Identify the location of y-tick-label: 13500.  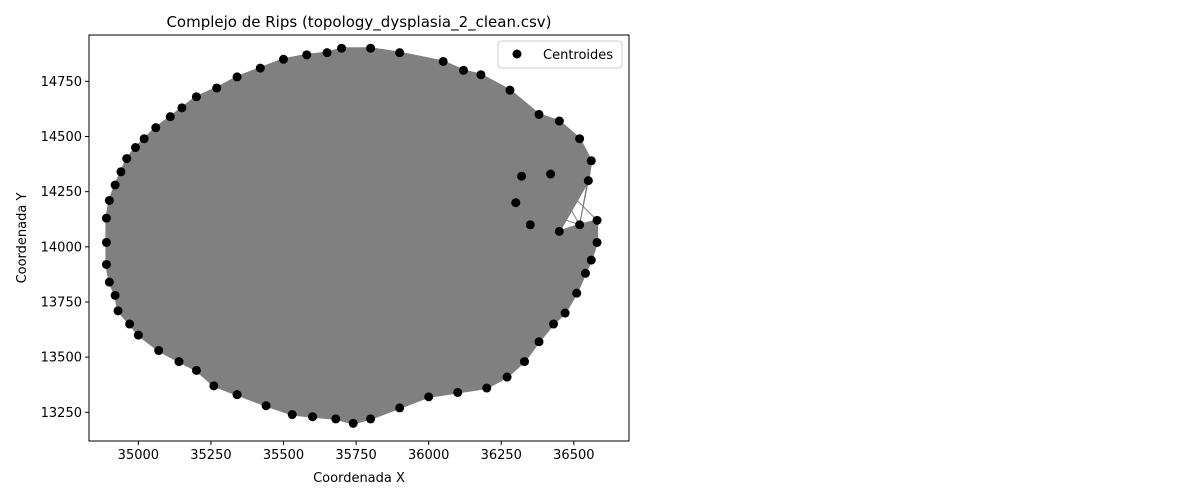
(61, 358).